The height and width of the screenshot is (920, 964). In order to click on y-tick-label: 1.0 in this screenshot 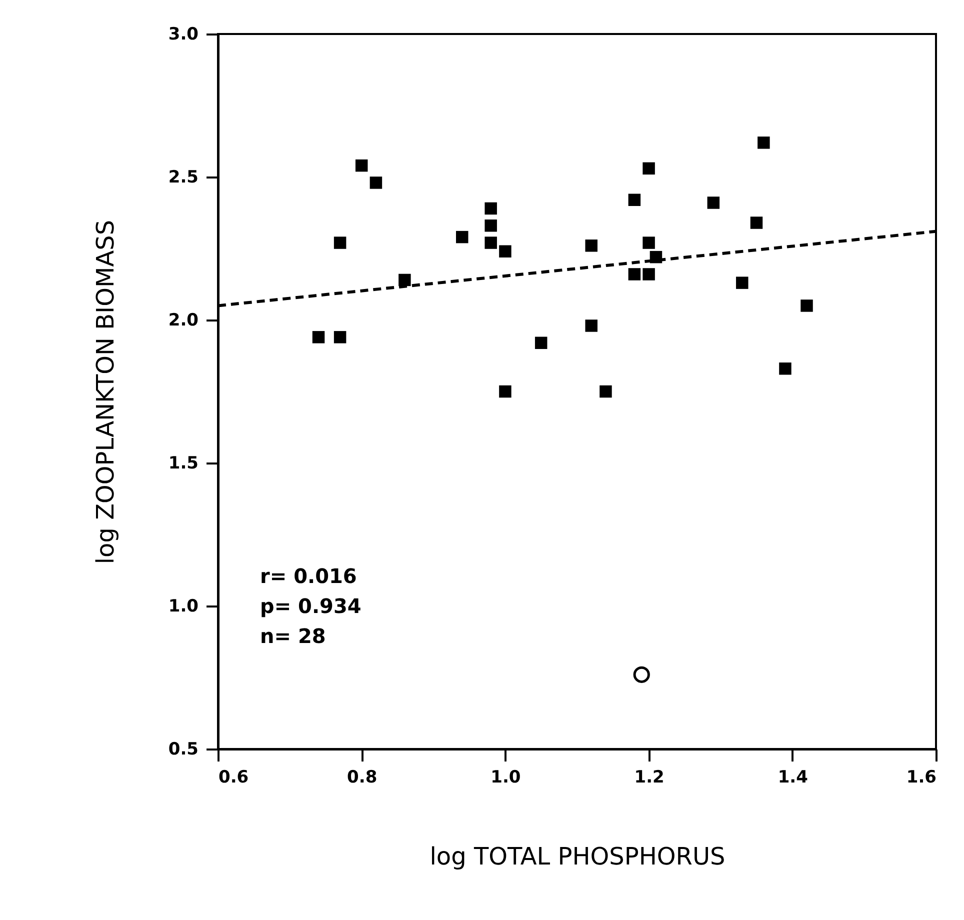, I will do `click(183, 606)`.